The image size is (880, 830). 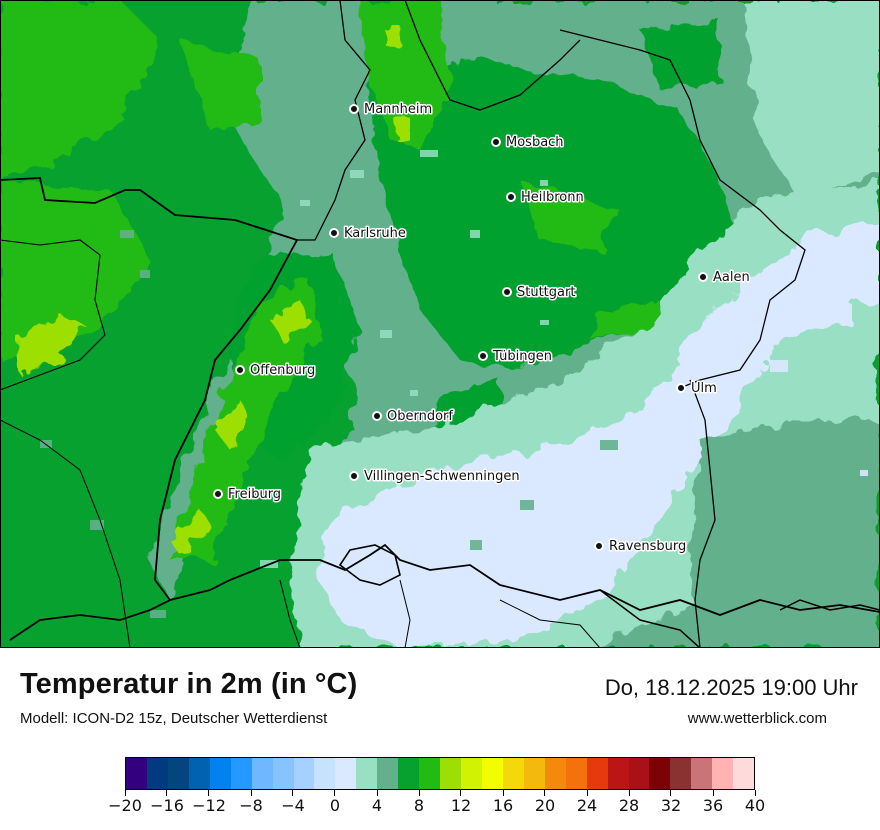 I want to click on city-ulm: Ulm, so click(x=697, y=389).